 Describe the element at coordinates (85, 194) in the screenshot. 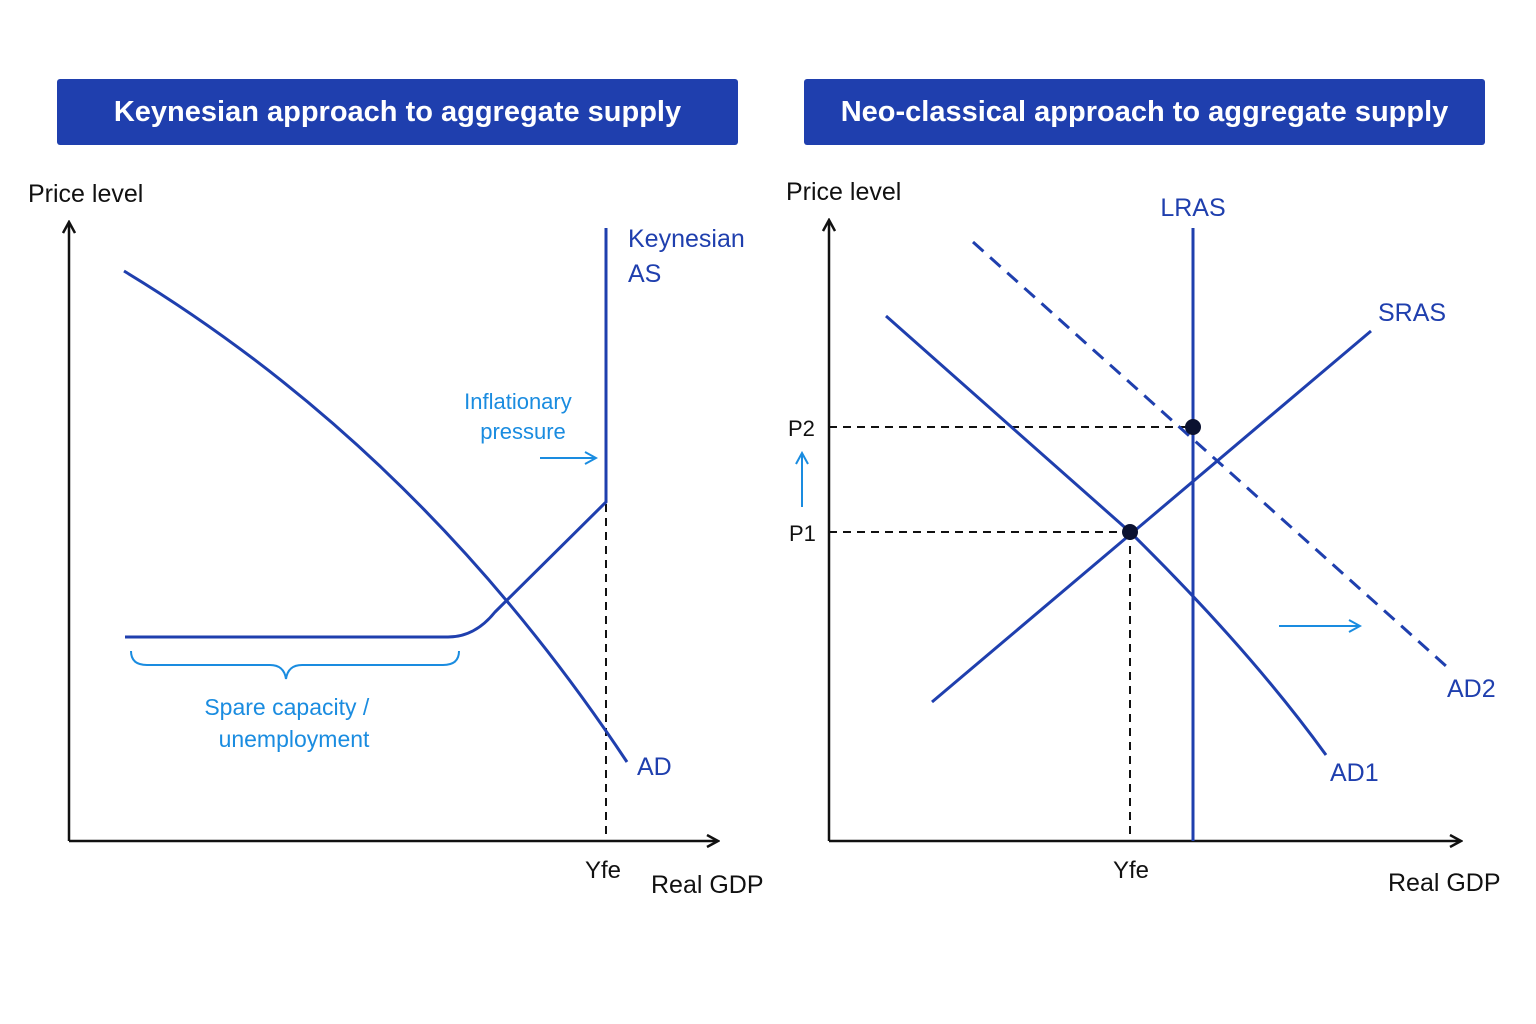

I see `left-y-axis-label: Price level` at that location.